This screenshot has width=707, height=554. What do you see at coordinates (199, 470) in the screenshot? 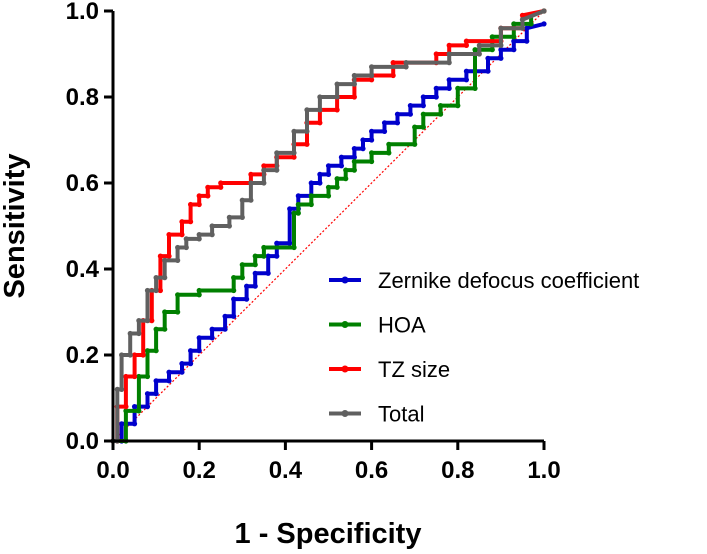
I see `x-tick-label: 0.2` at bounding box center [199, 470].